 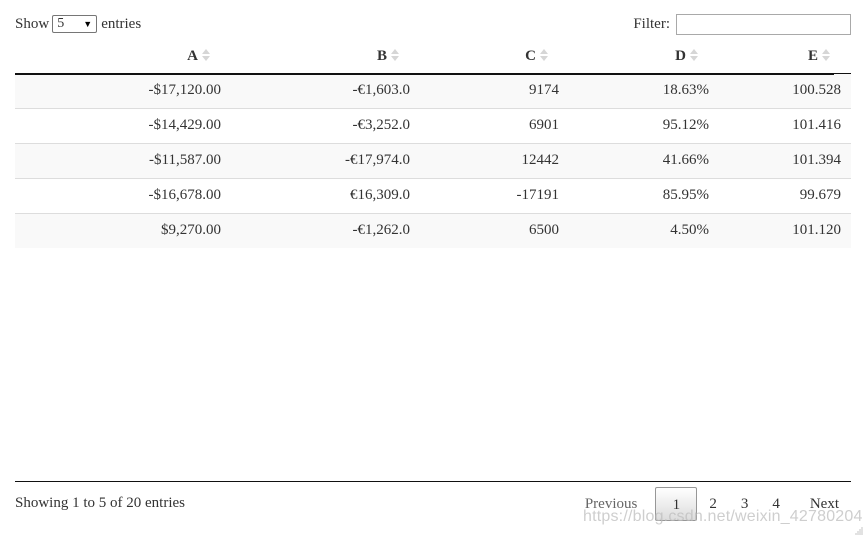 I want to click on table-row: $9,270.00 -€1,262.0 6500 4.50% 101.120, so click(x=433, y=230).